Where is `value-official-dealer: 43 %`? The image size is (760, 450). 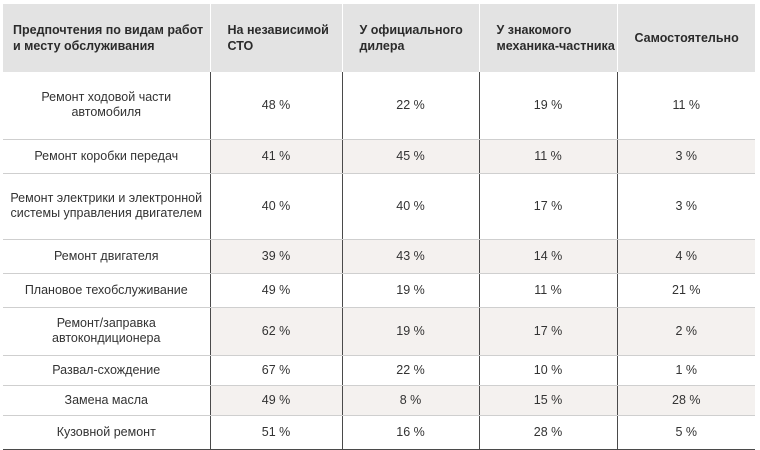 value-official-dealer: 43 % is located at coordinates (411, 256).